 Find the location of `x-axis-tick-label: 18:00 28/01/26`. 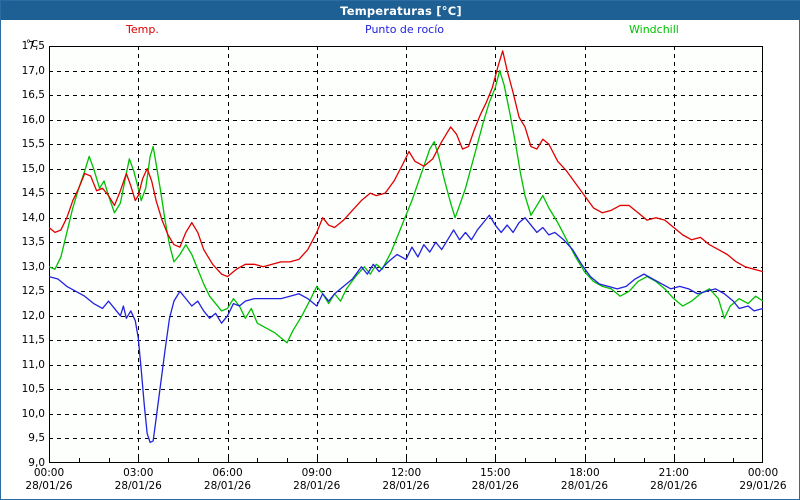

x-axis-tick-label: 18:00 28/01/26 is located at coordinates (585, 480).